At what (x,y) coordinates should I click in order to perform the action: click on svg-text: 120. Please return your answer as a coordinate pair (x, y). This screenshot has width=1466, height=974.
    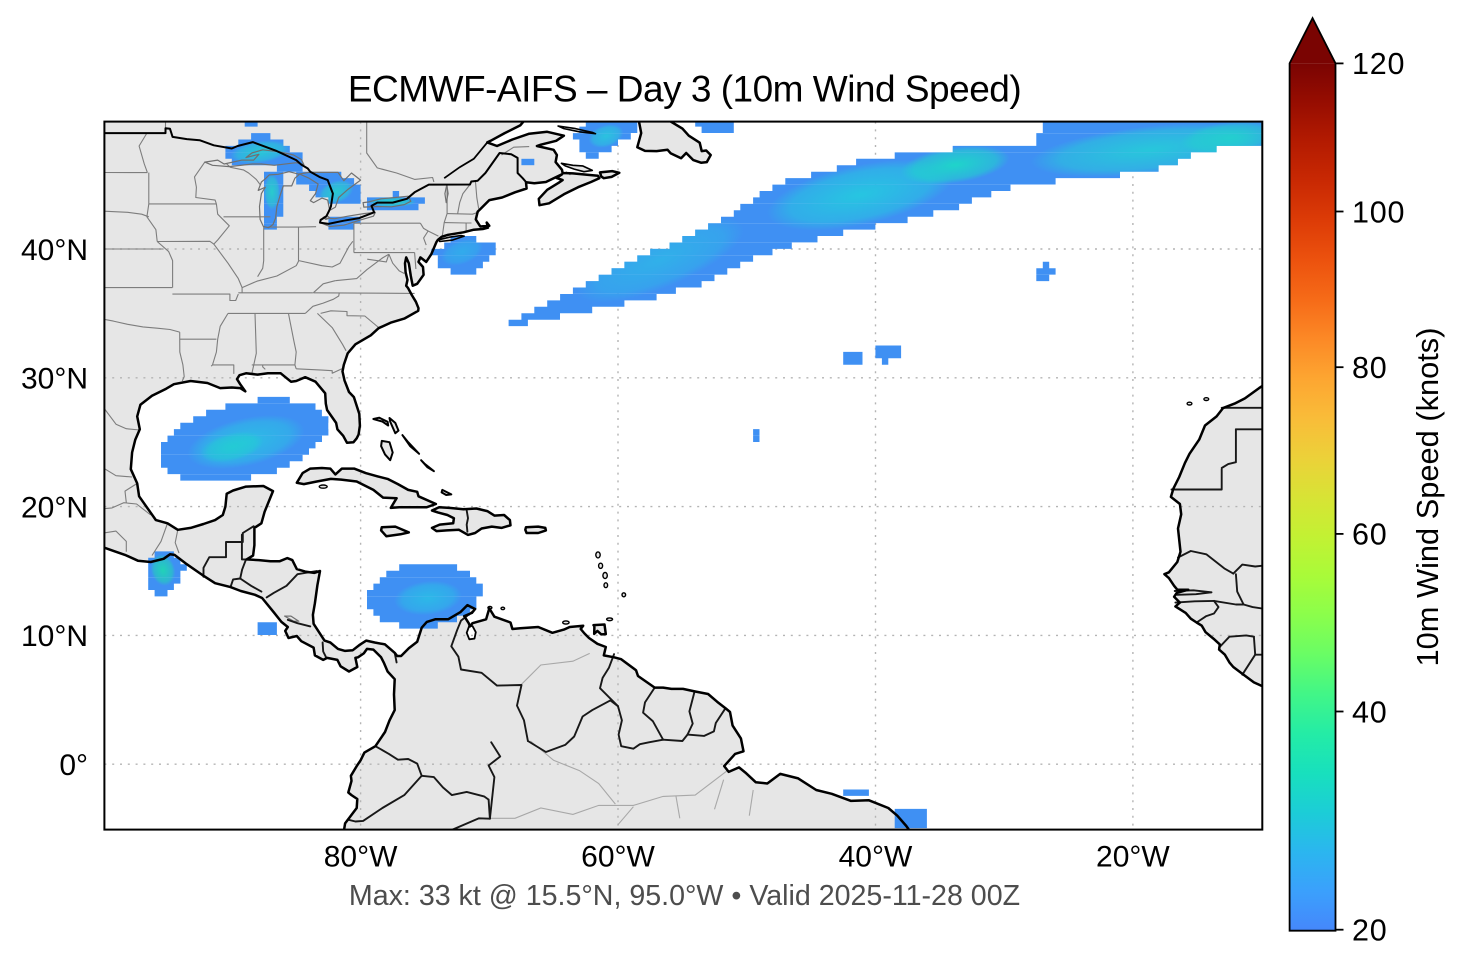
    Looking at the image, I should click on (1378, 64).